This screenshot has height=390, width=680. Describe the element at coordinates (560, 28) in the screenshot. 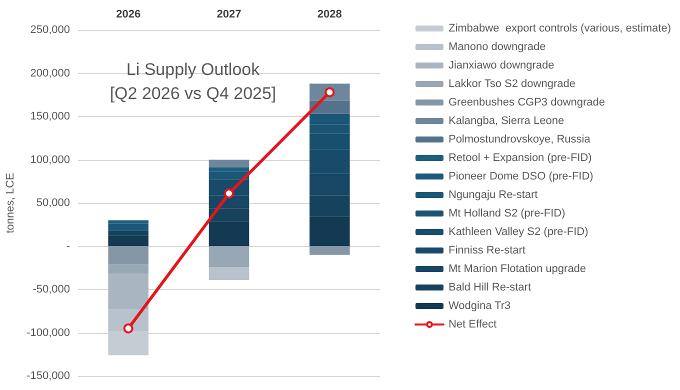

I see `legend-label: Zimbabwe export controls (various, estimate)` at that location.